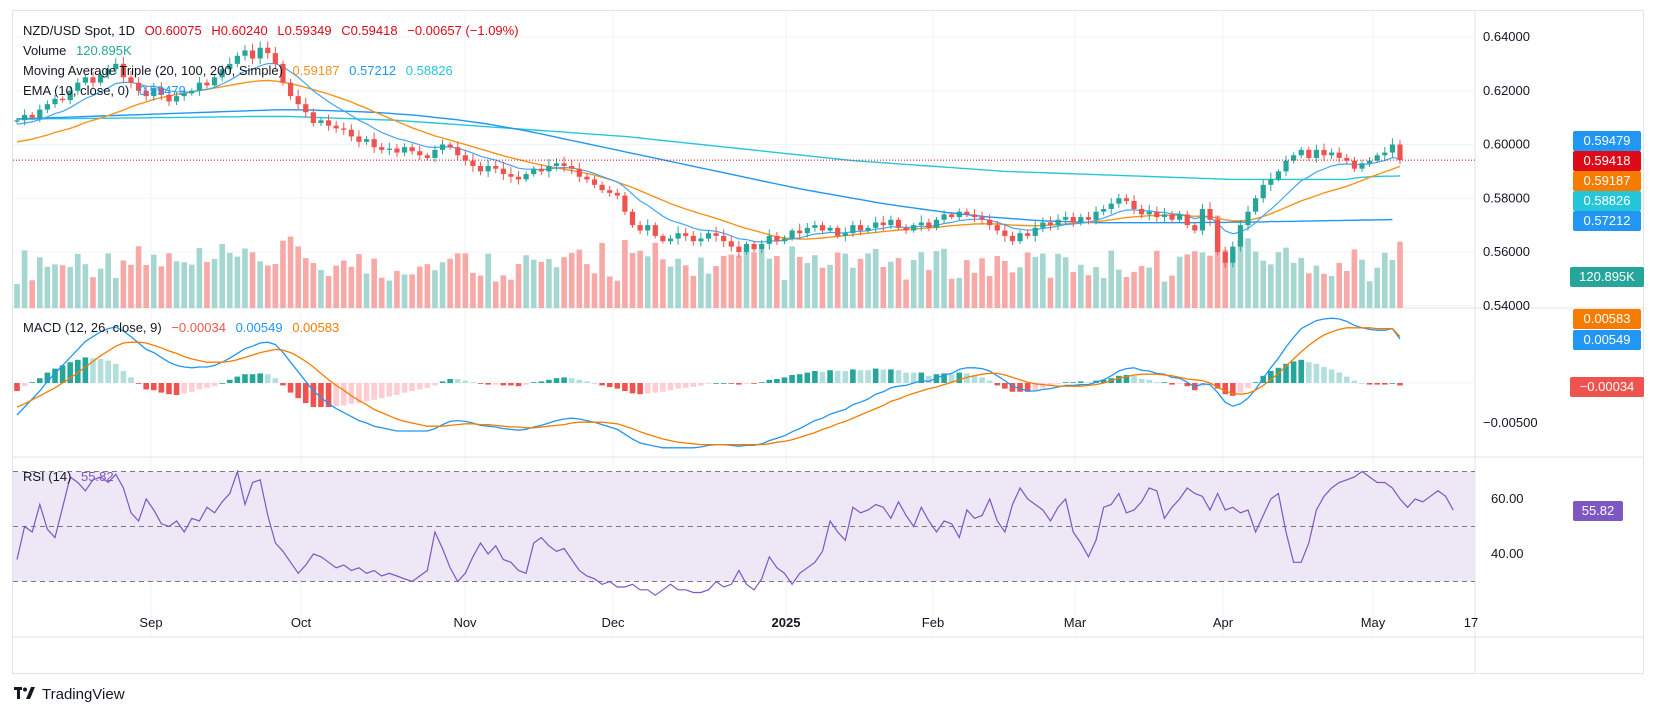 The height and width of the screenshot is (718, 1656). Describe the element at coordinates (301, 622) in the screenshot. I see `time-axis-label: Oct` at that location.